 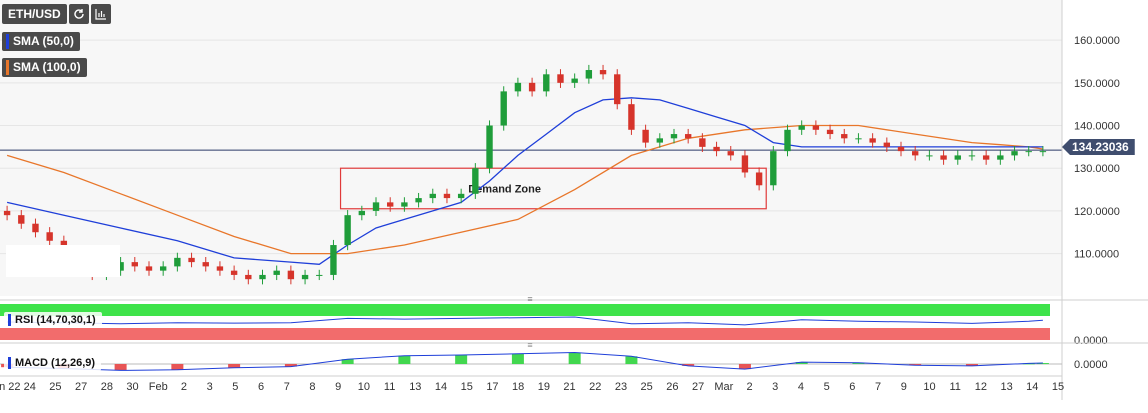 I want to click on time-tick-label: 3, so click(x=775, y=387).